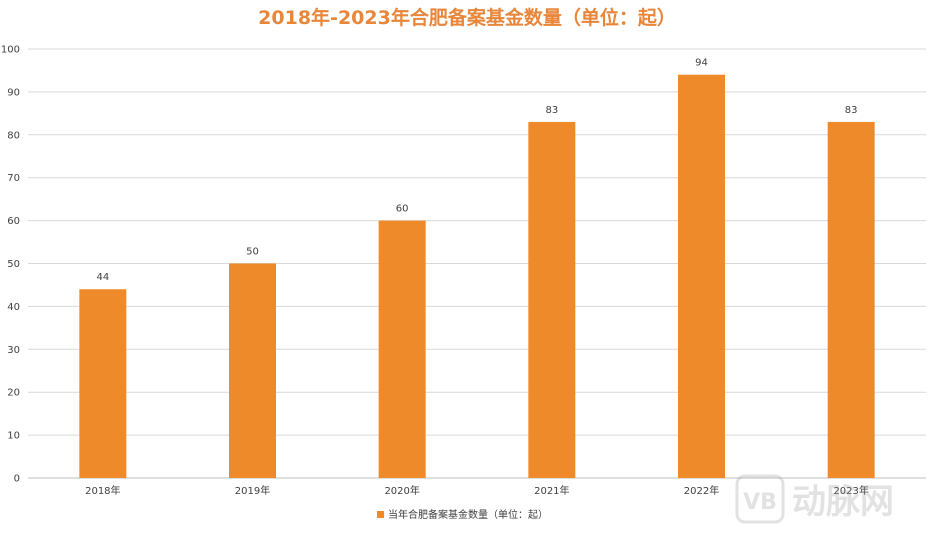 Image resolution: width=934 pixels, height=534 pixels. I want to click on legend: 当年合肥备案基金数量（单位：起）, so click(462, 514).